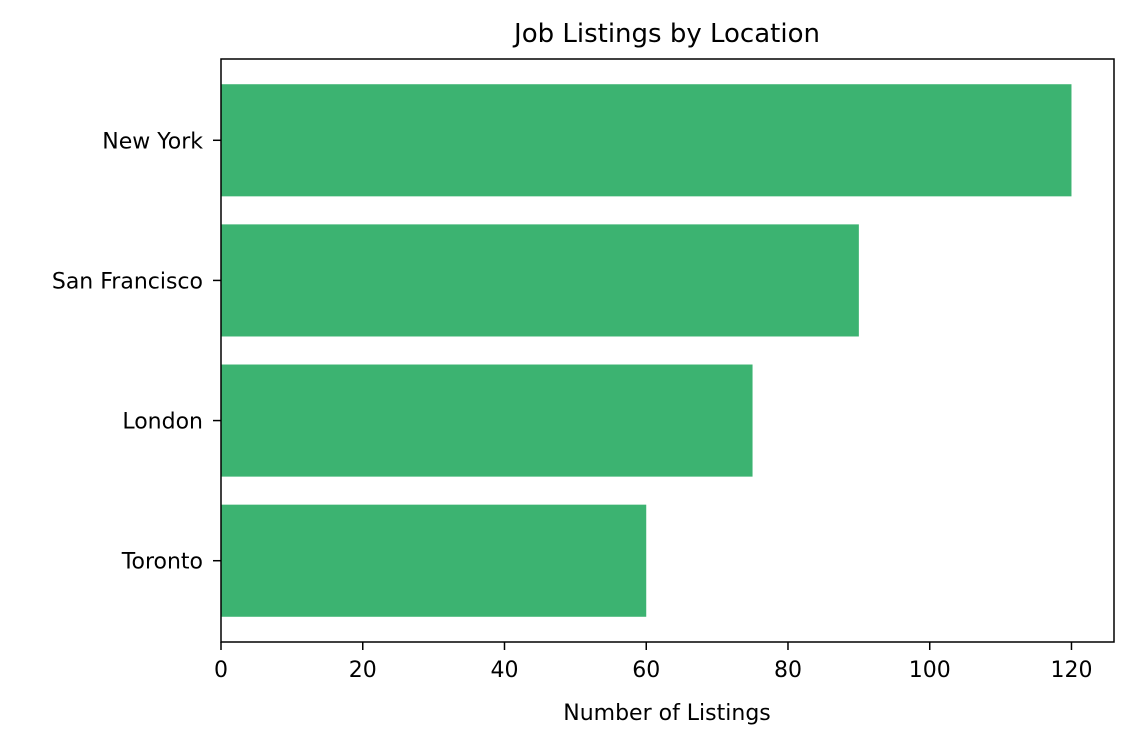 This screenshot has width=1132, height=744. I want to click on y-tick-label: London, so click(162, 422).